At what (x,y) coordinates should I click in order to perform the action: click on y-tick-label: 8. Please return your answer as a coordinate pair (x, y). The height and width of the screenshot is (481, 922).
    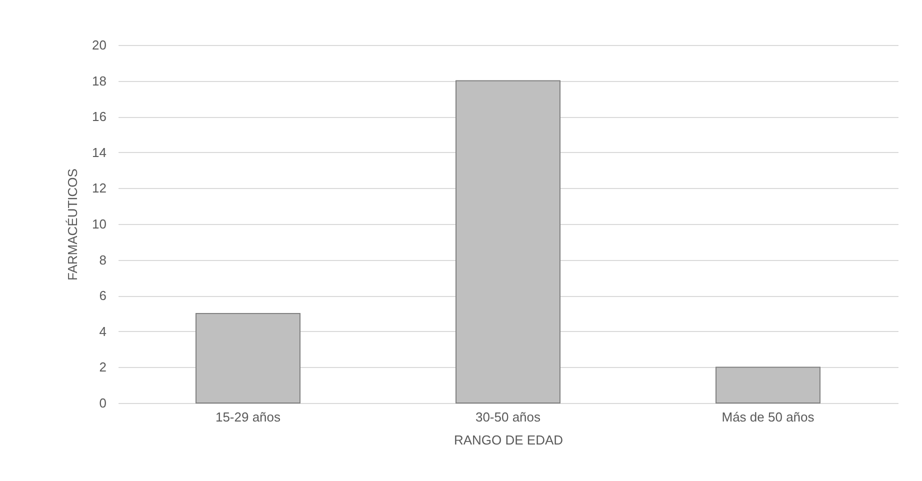
    Looking at the image, I should click on (102, 260).